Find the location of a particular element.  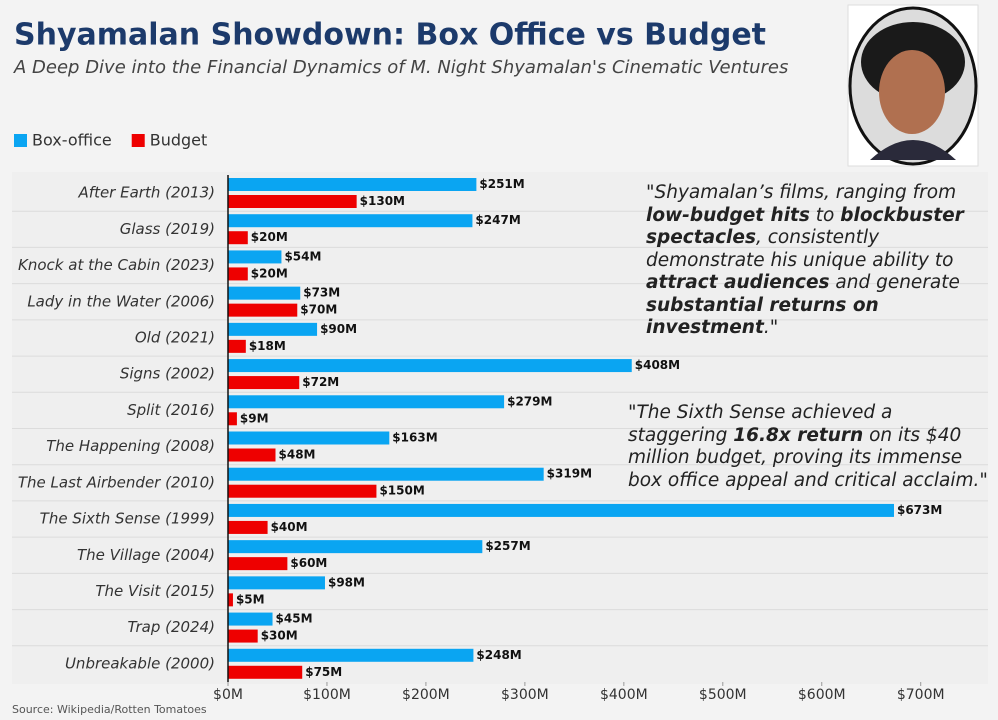

photo is located at coordinates (913, 85).